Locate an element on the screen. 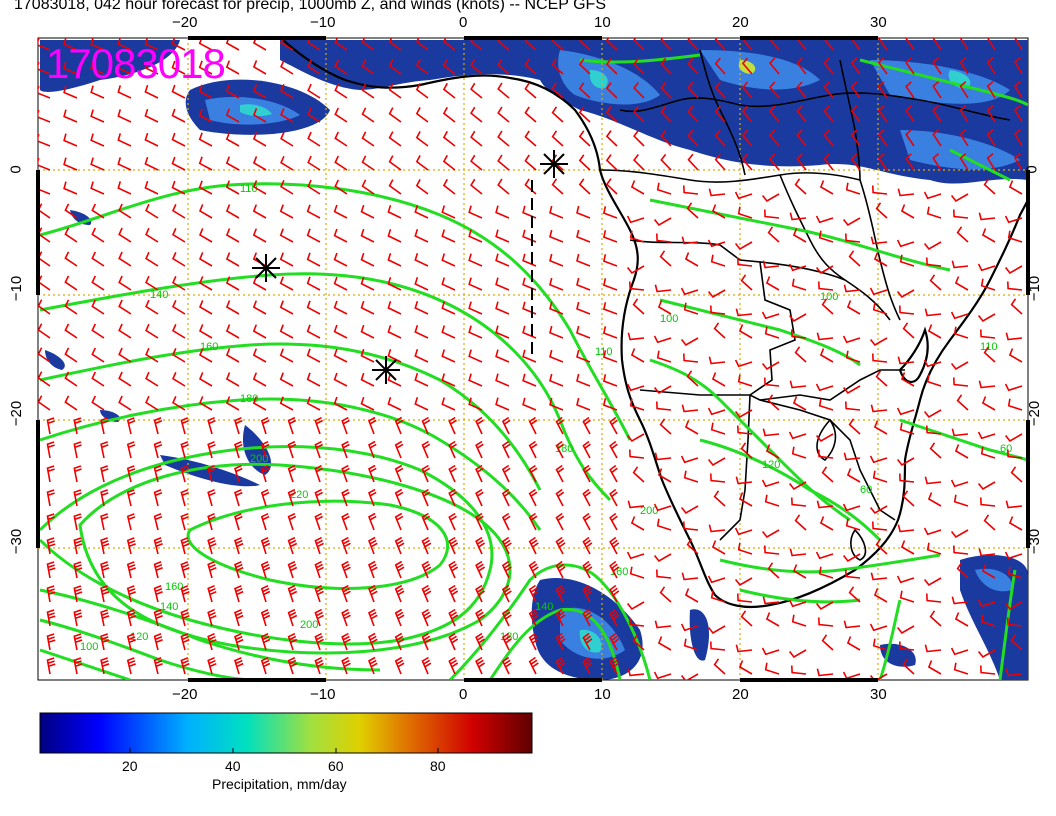 The width and height of the screenshot is (1056, 816). contour-label: 160 is located at coordinates (209, 347).